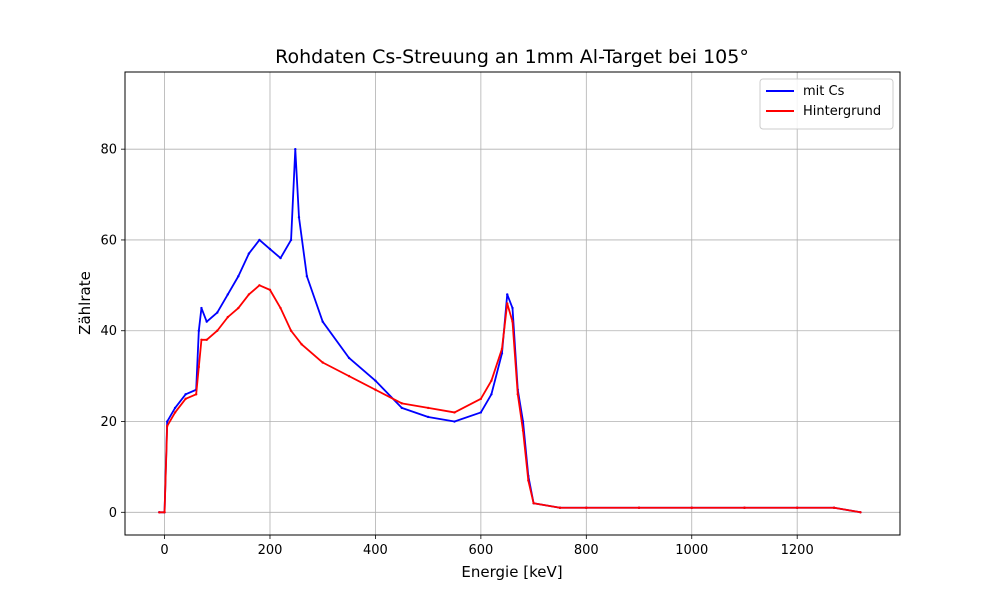  I want to click on x-tick-label: 1000, so click(691, 550).